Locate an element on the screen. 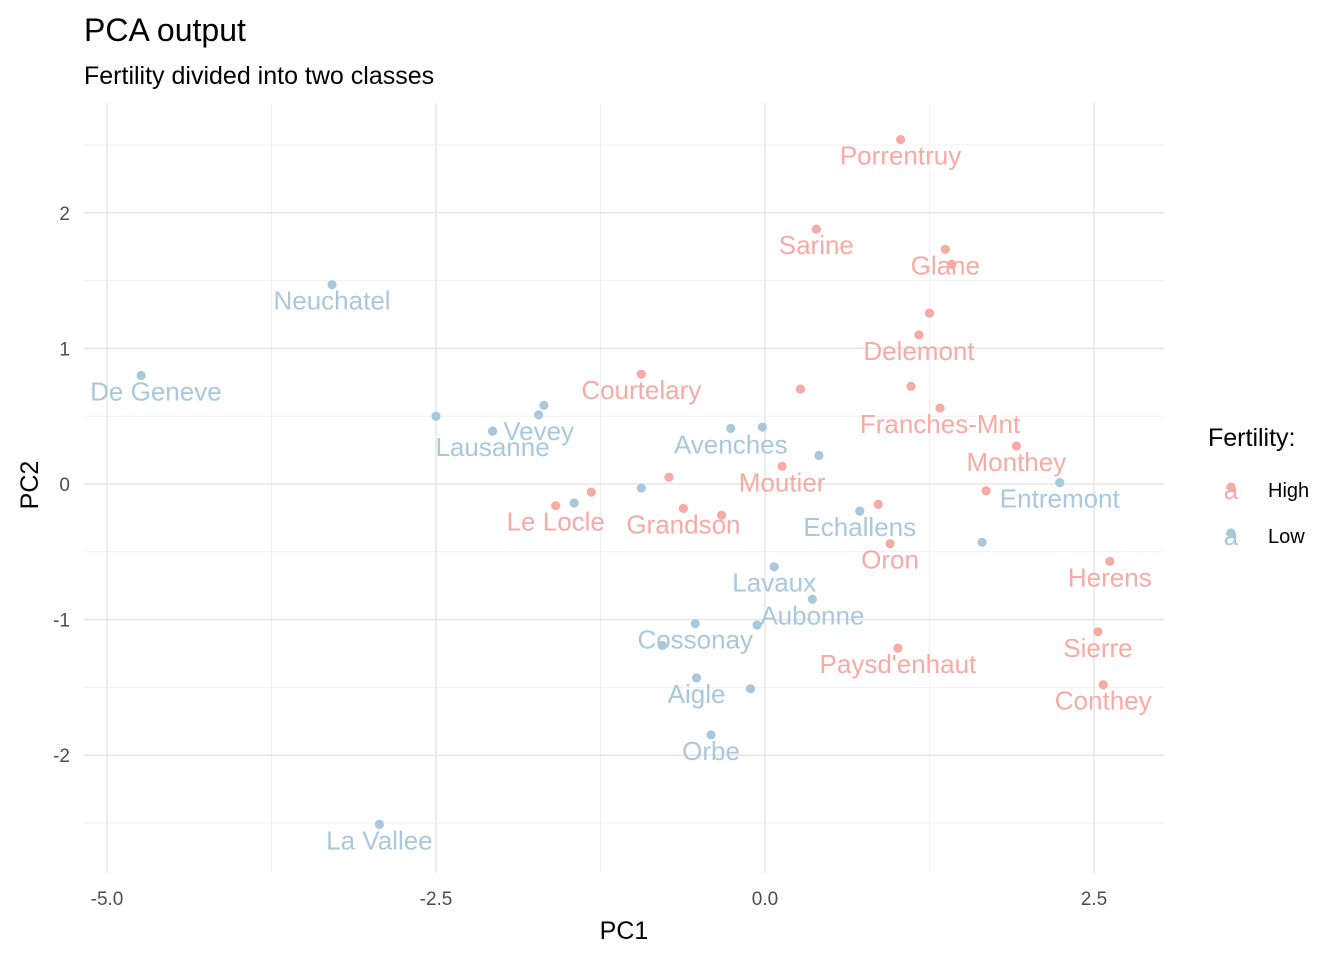  legend-label: High is located at coordinates (1288, 491).